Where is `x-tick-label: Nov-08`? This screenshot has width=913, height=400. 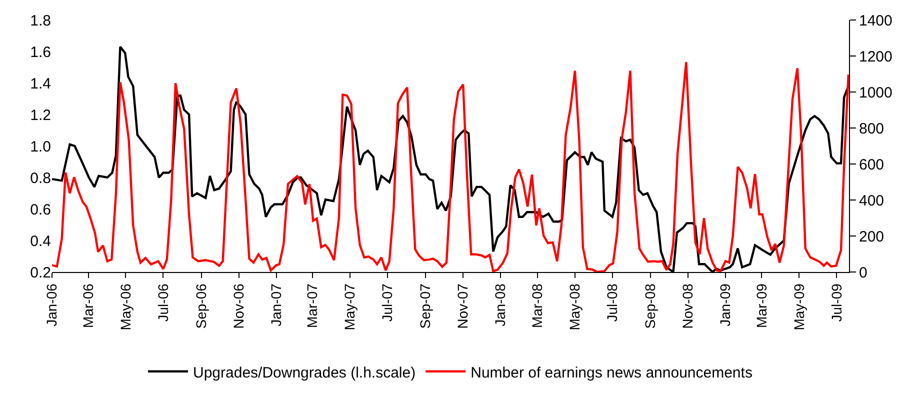
x-tick-label: Nov-08 is located at coordinates (688, 306).